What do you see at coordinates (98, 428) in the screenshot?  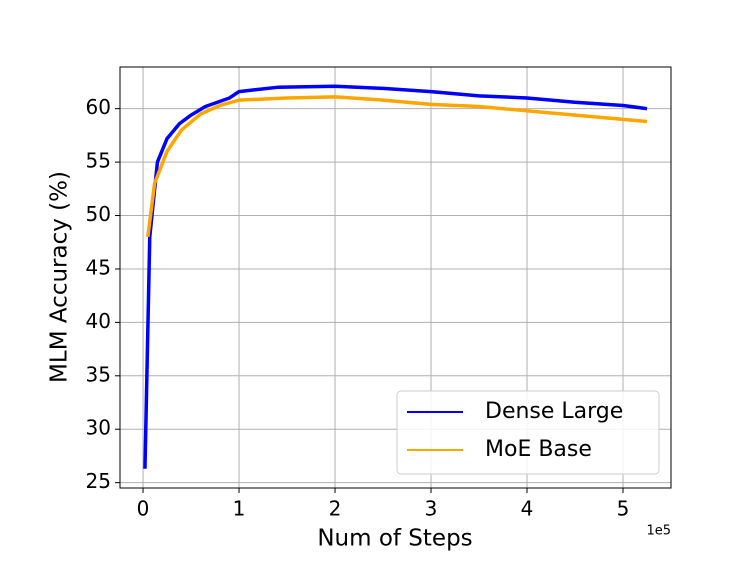 I see `y-tick-label: 30` at bounding box center [98, 428].